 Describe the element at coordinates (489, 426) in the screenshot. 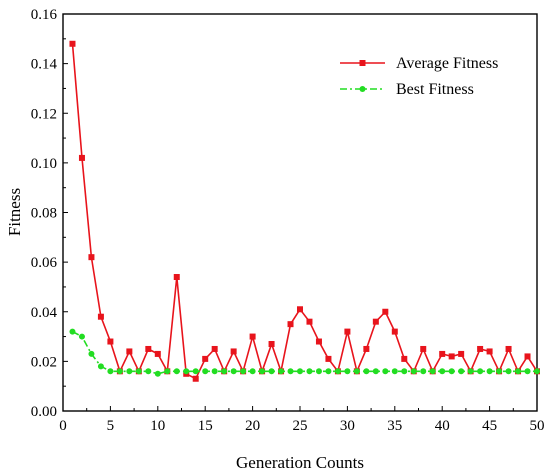

I see `x-tick-label: 45` at that location.